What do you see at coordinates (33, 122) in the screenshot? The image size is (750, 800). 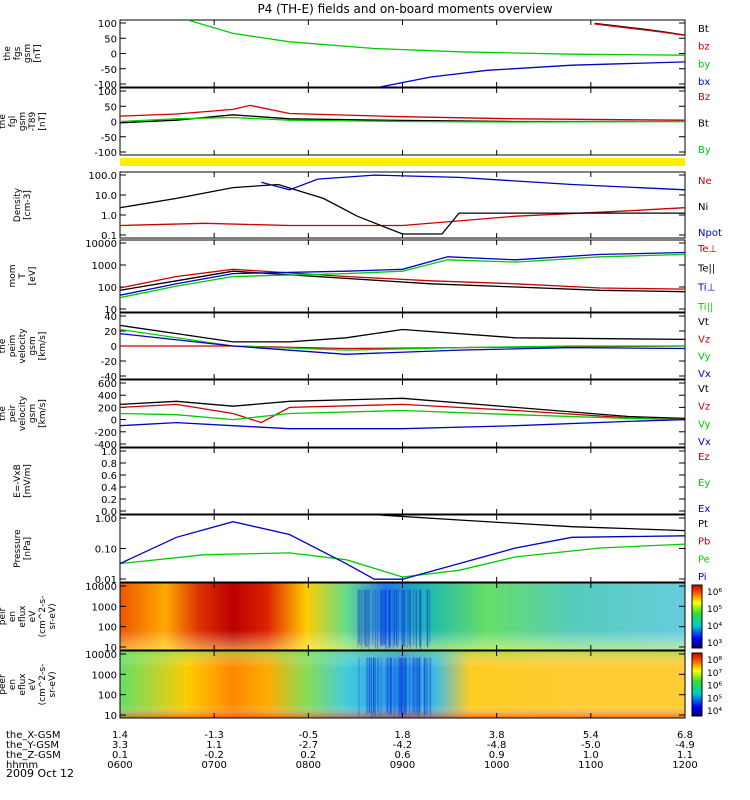 I see `y-axis-label-line: -T89` at bounding box center [33, 122].